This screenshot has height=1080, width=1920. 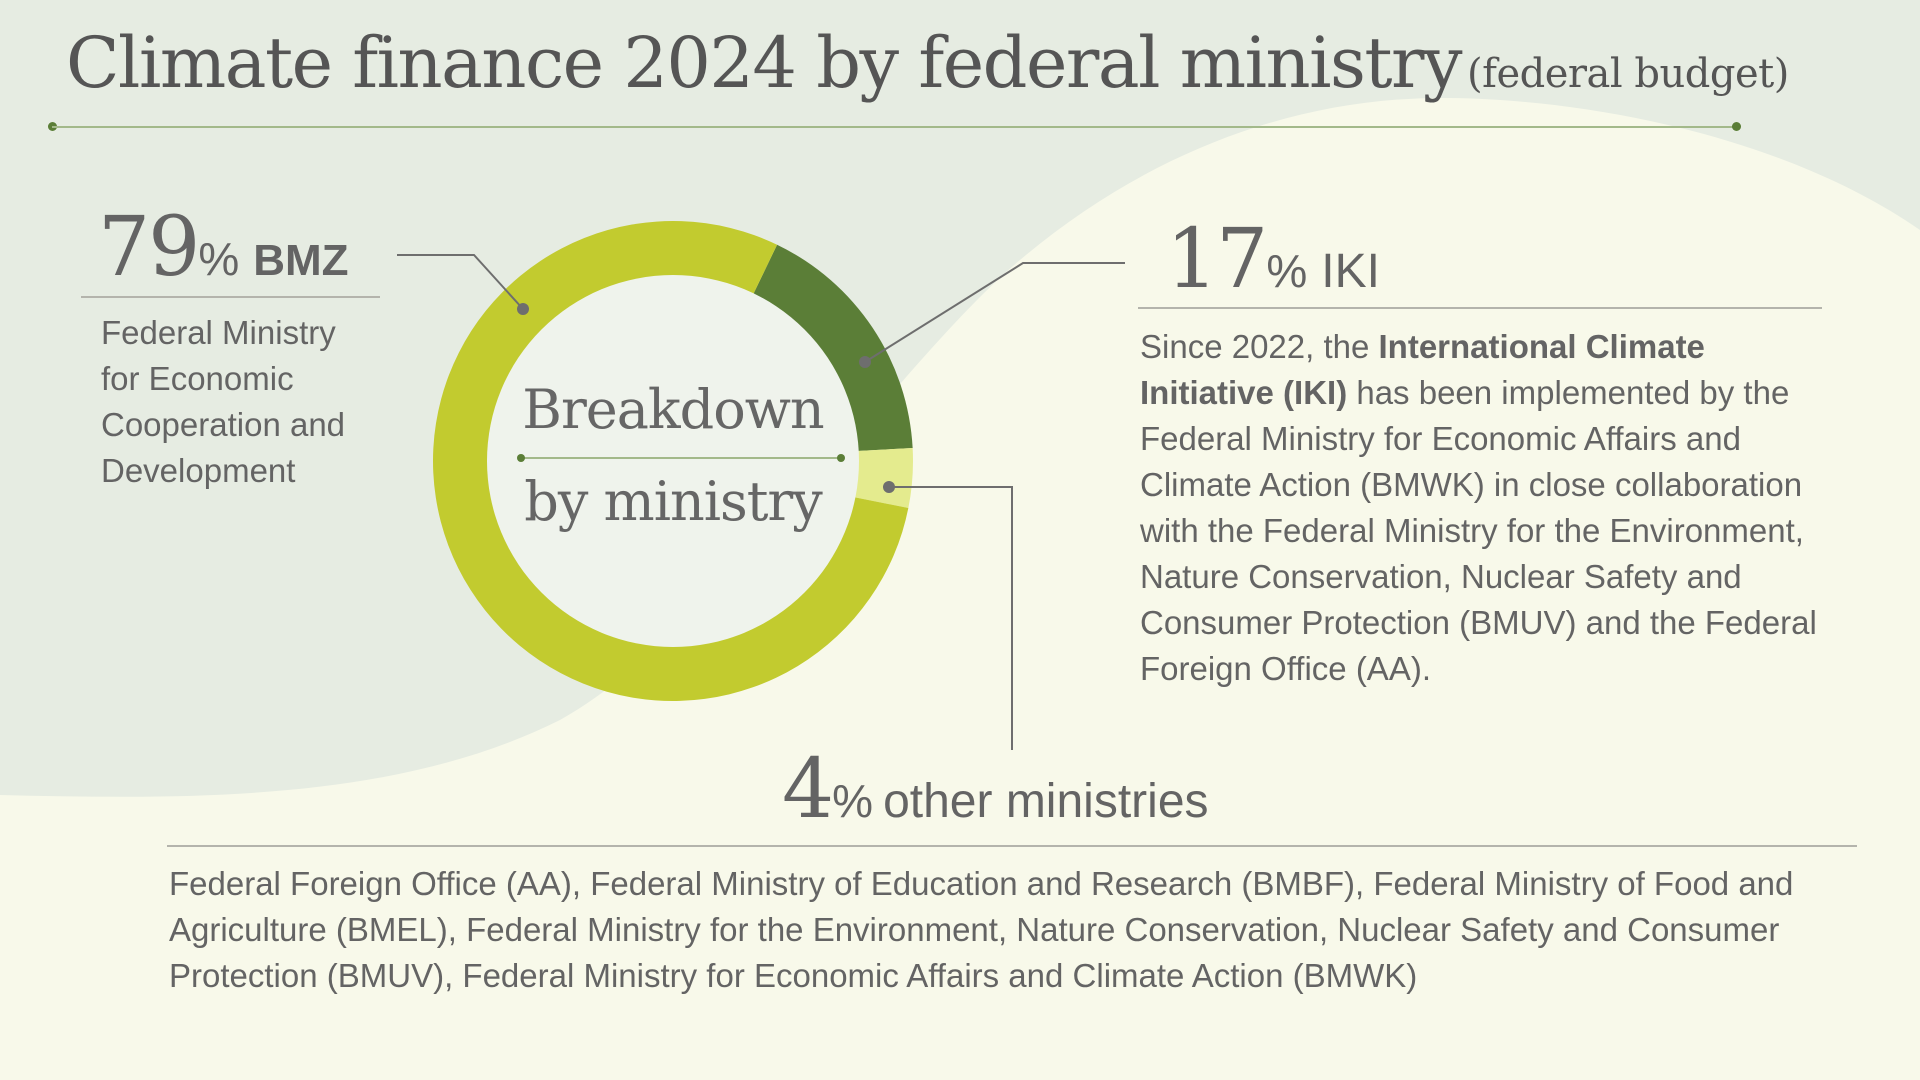 What do you see at coordinates (1287, 271) in the screenshot?
I see `iki-percent-sign: %` at bounding box center [1287, 271].